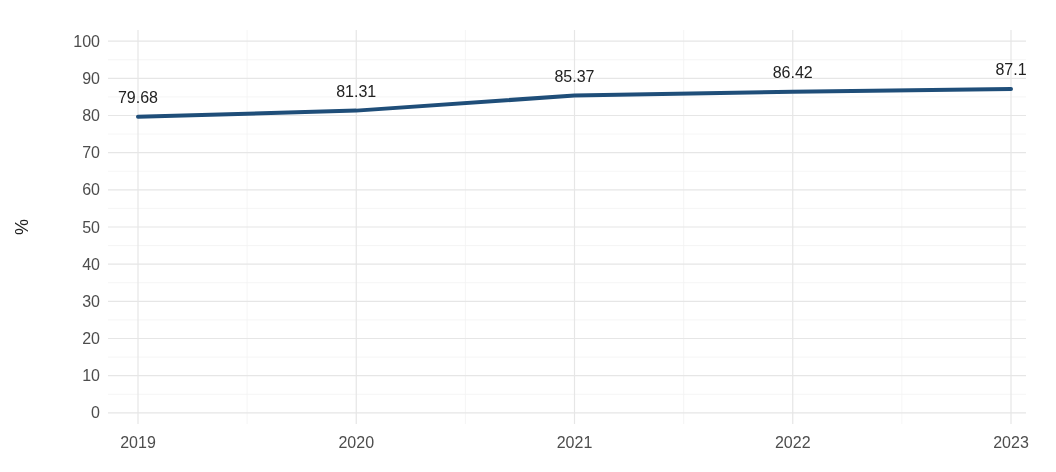 The height and width of the screenshot is (472, 1056). I want to click on y-tick-label: 60, so click(91, 190).